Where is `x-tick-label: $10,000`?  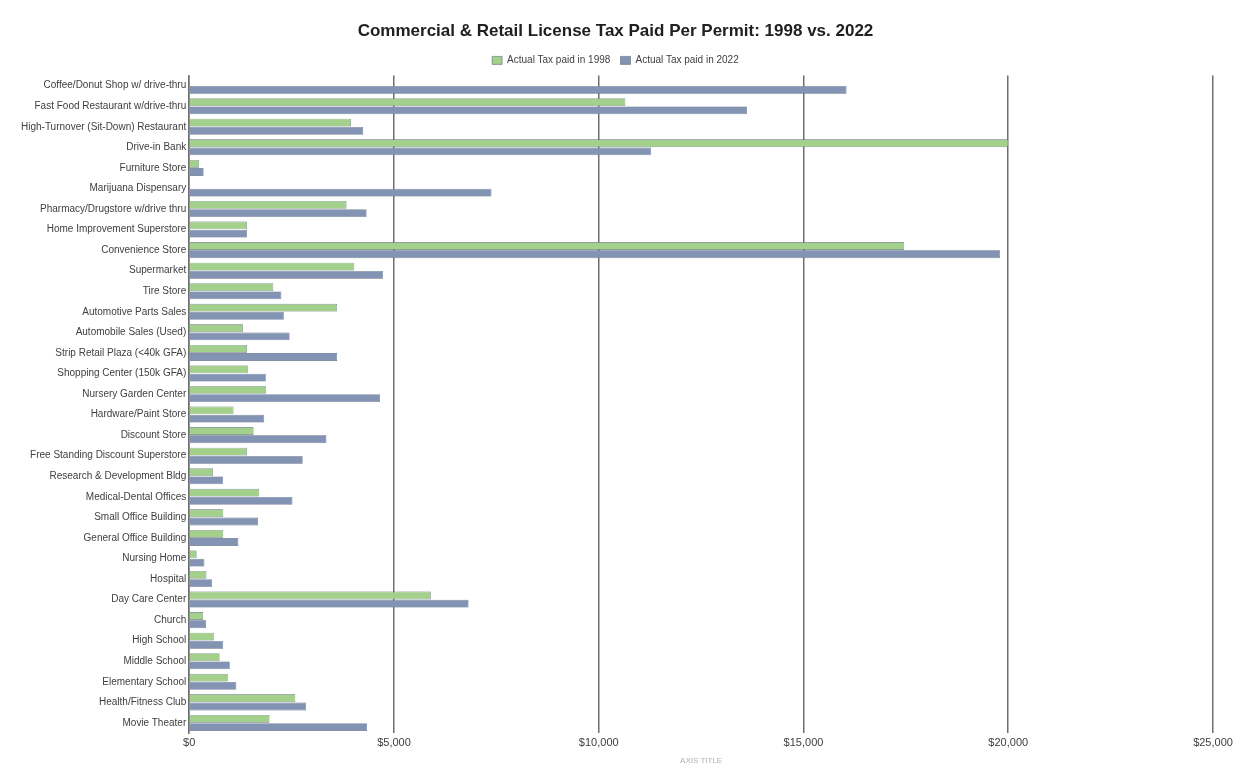
x-tick-label: $10,000 is located at coordinates (598, 741).